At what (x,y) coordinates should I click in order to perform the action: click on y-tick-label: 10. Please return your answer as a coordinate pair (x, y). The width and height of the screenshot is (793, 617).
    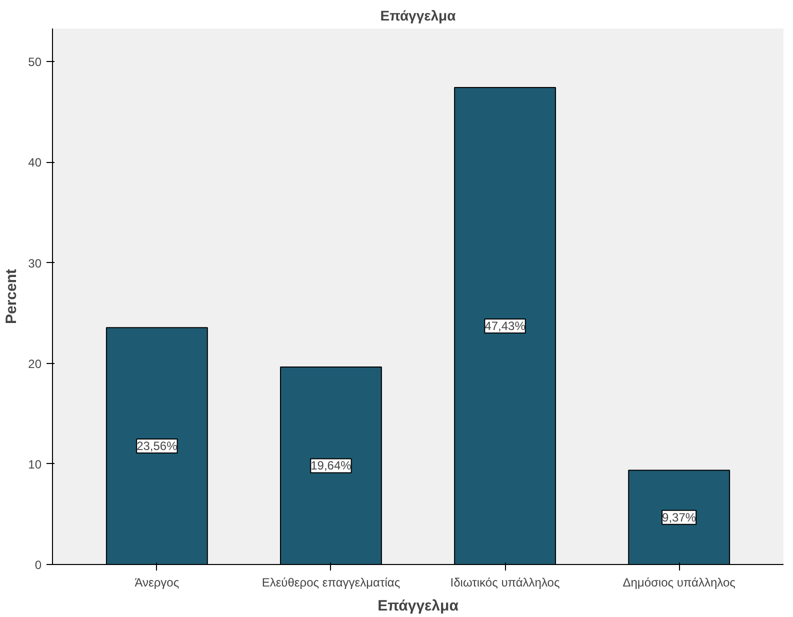
    Looking at the image, I should click on (35, 464).